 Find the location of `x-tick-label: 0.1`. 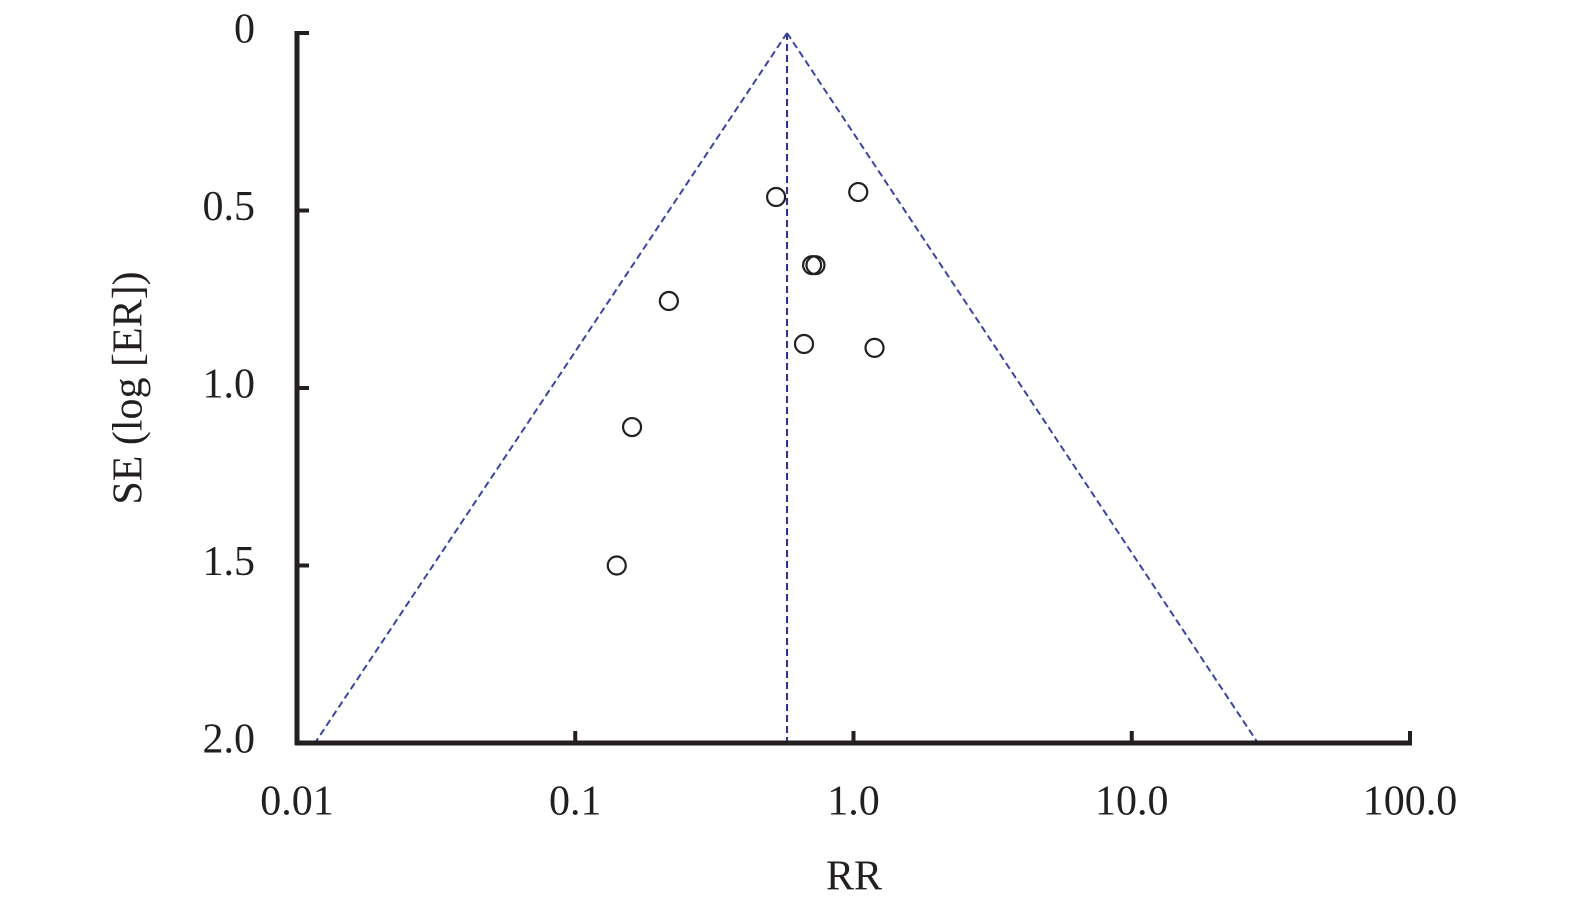

x-tick-label: 0.1 is located at coordinates (575, 802).